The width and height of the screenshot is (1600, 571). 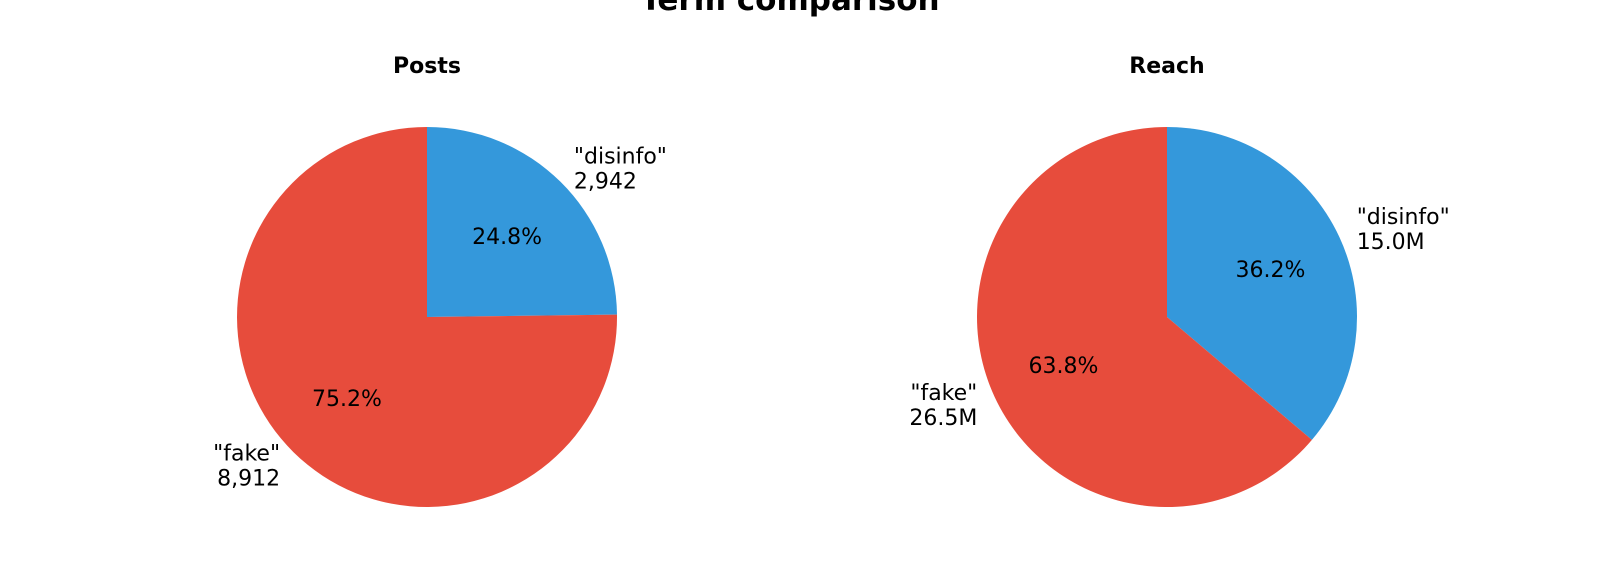 What do you see at coordinates (1166, 66) in the screenshot?
I see `pie-title-reach: Reach` at bounding box center [1166, 66].